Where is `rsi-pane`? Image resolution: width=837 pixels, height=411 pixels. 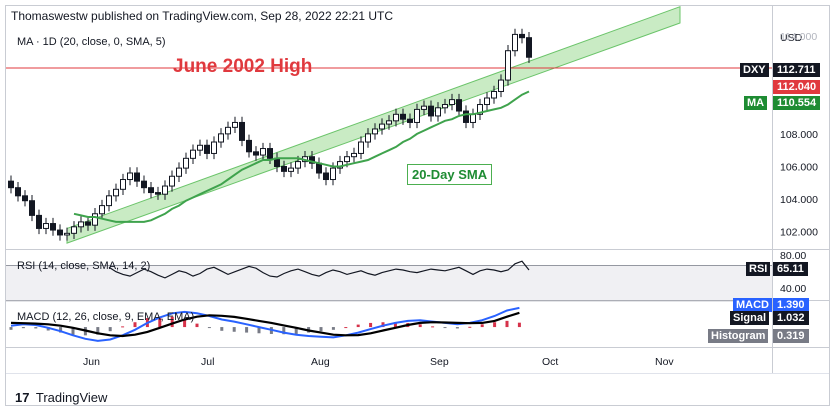
rsi-pane is located at coordinates (389, 281).